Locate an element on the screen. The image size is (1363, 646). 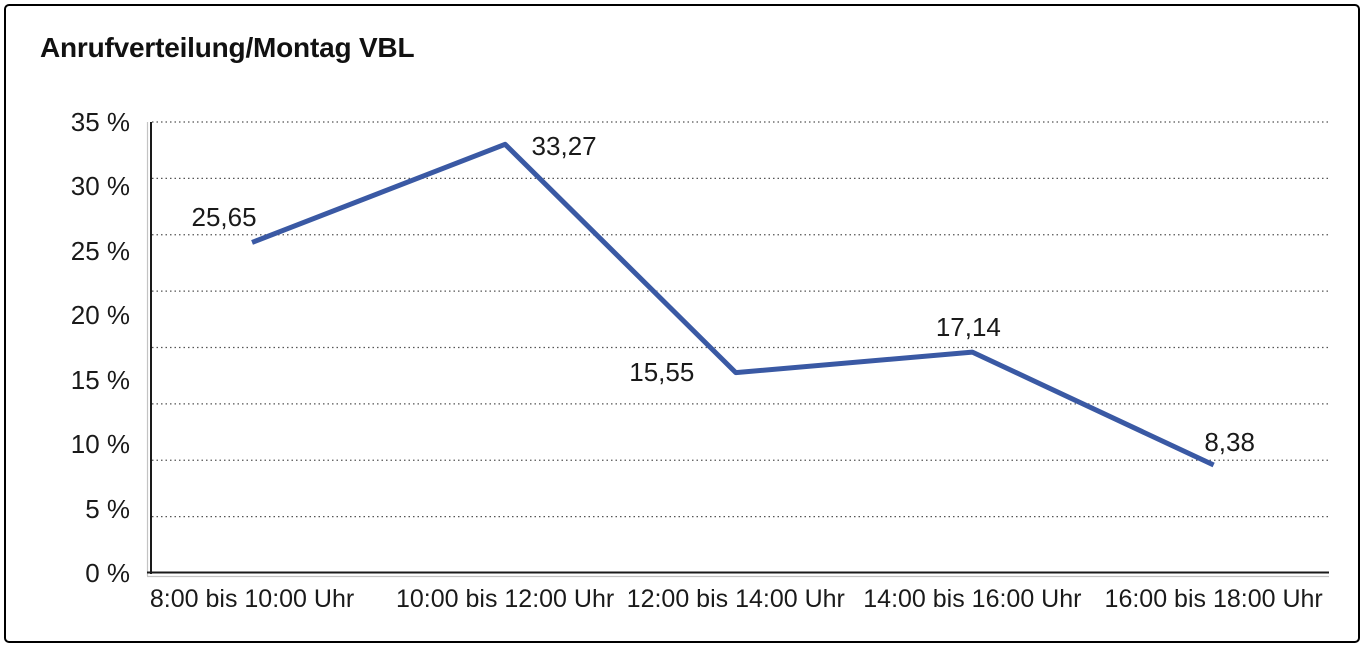
y-axis-tick-label: 0 % is located at coordinates (107, 573).